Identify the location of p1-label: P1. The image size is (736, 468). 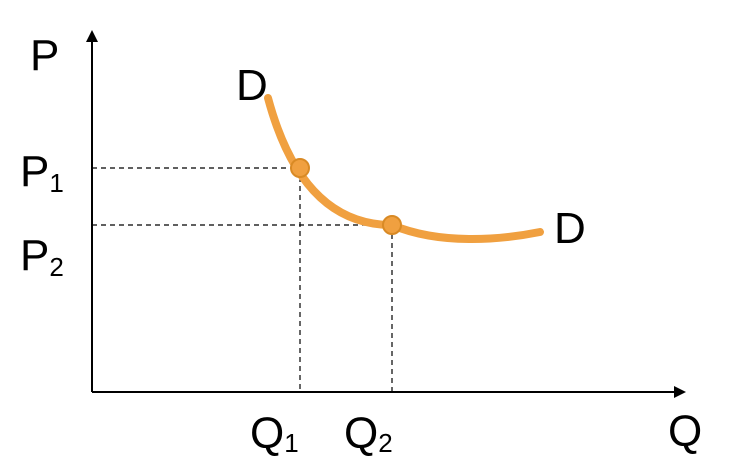
(42, 172).